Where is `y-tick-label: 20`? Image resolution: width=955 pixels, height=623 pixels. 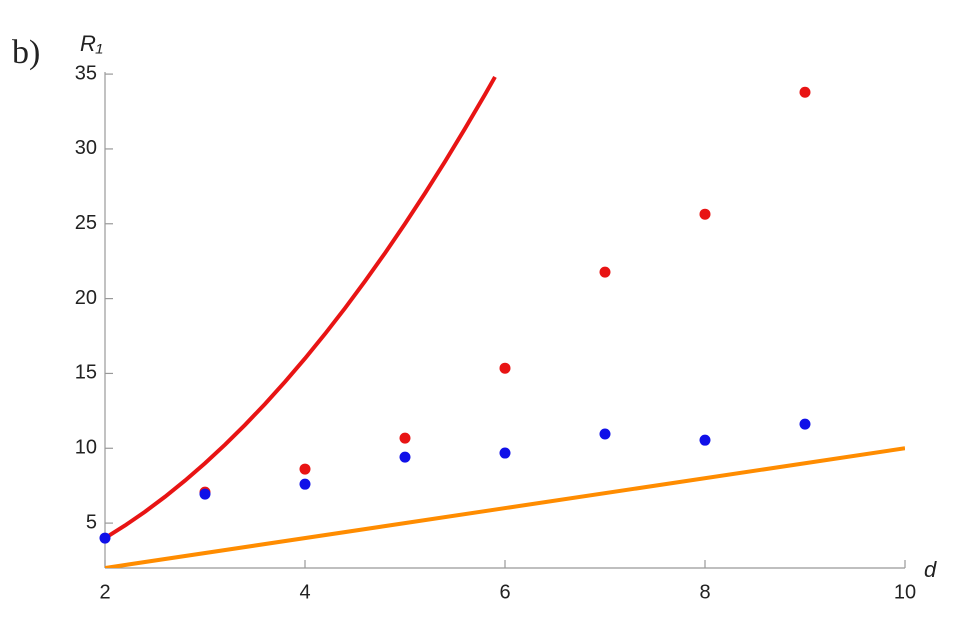
y-tick-label: 20 is located at coordinates (86, 298).